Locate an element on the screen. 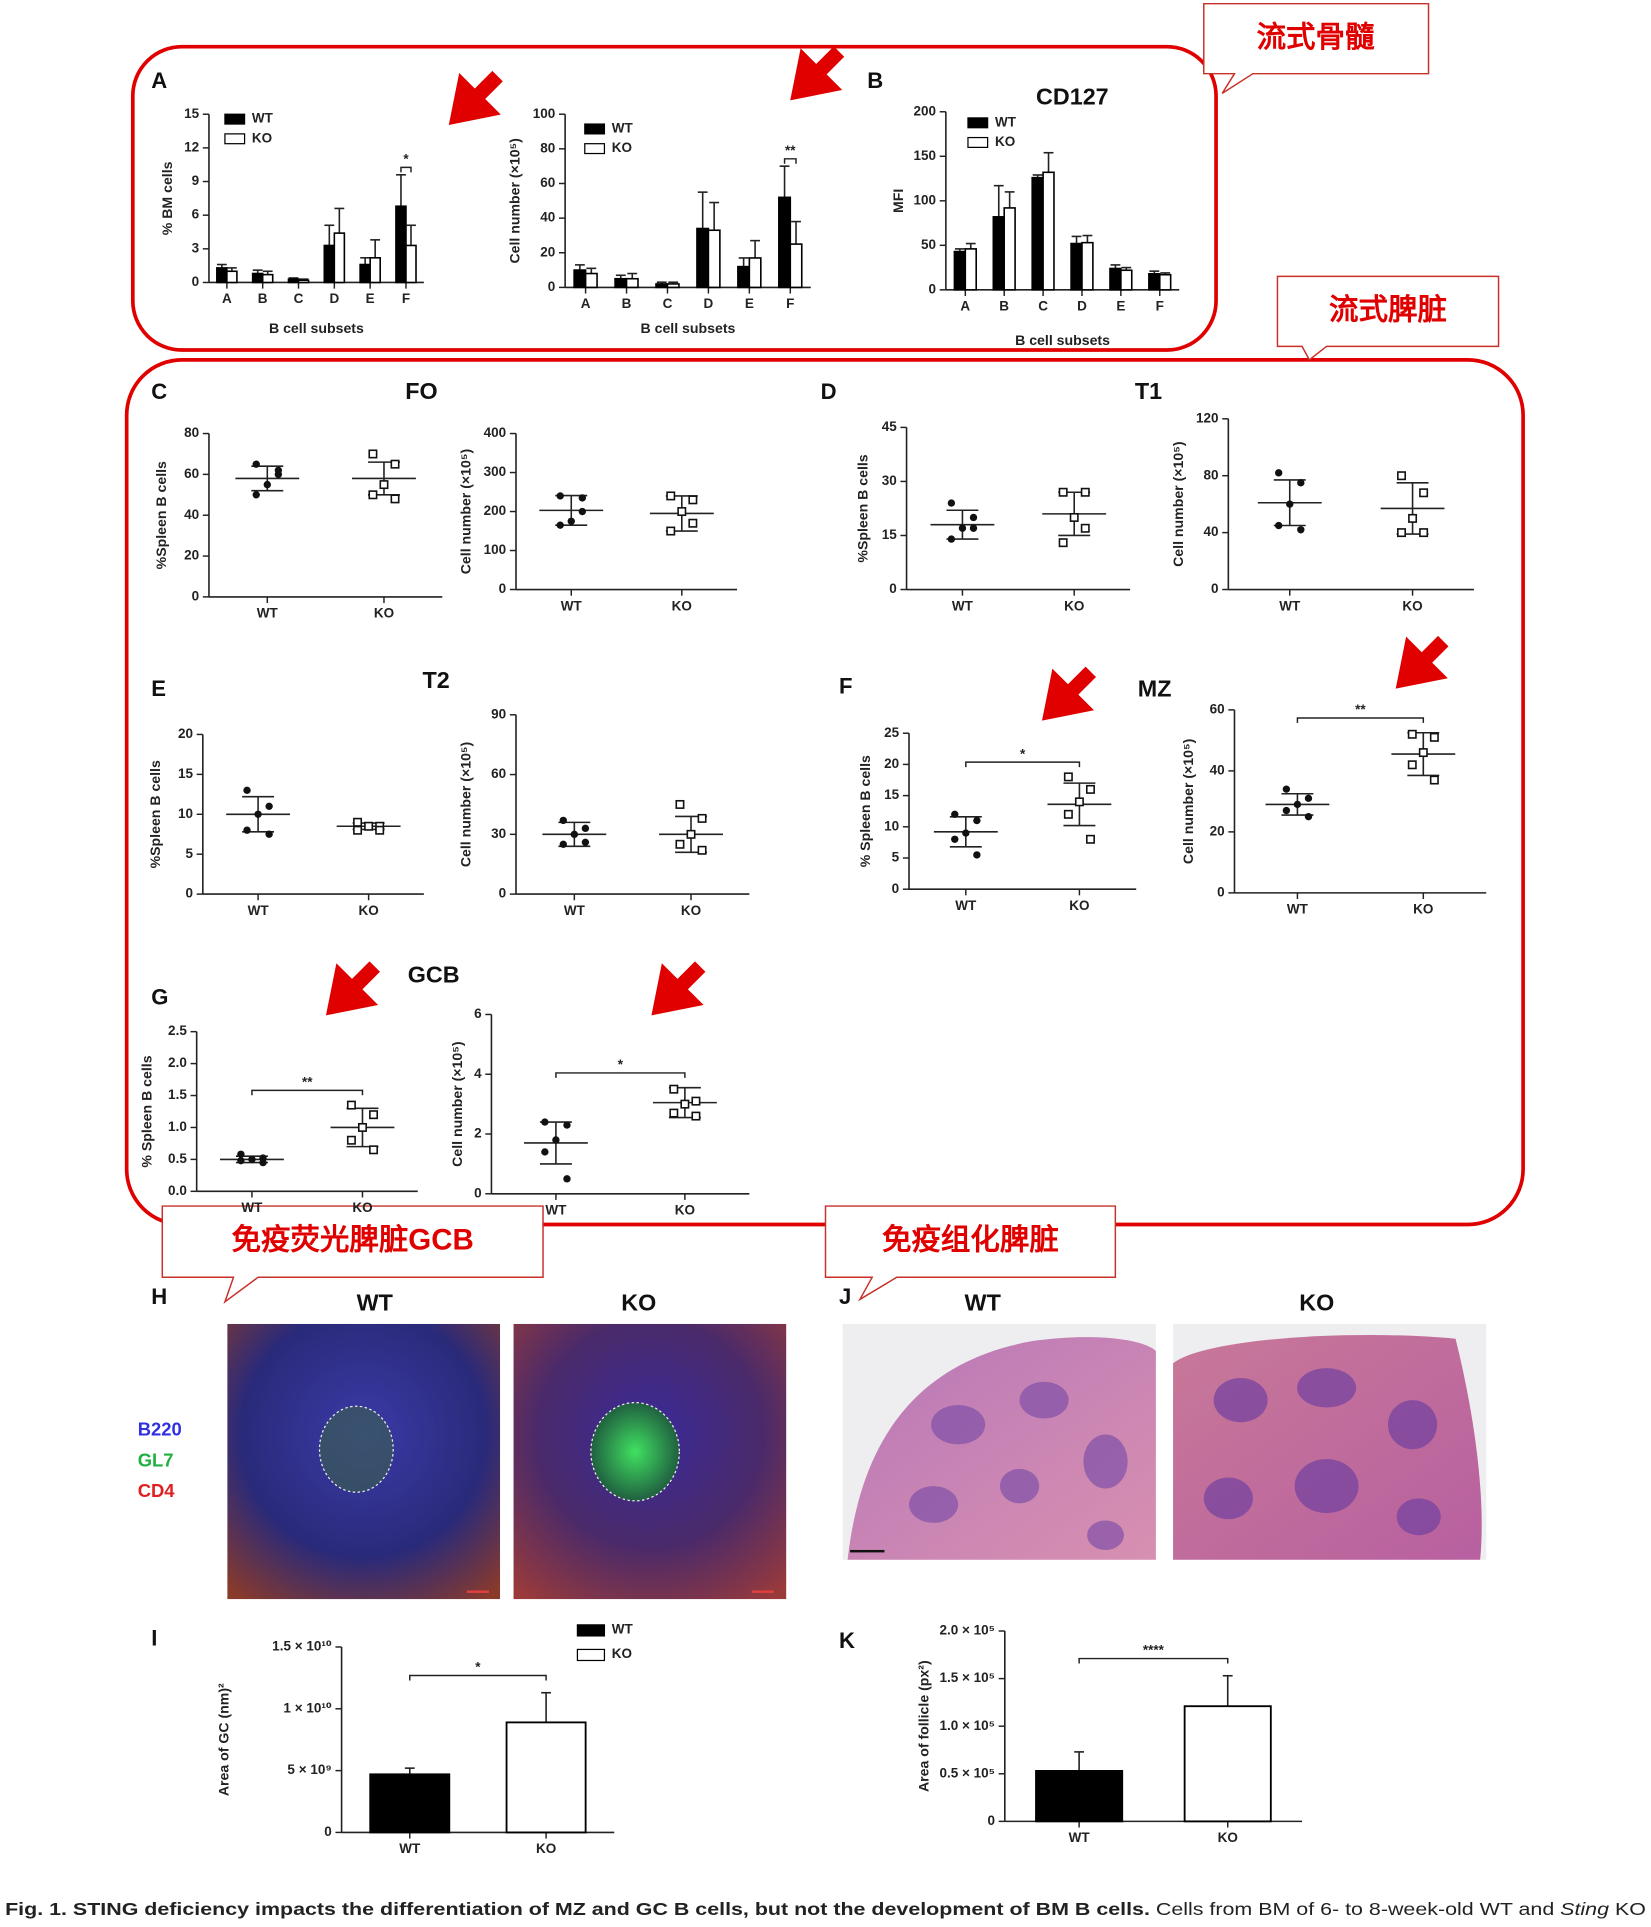 The height and width of the screenshot is (1927, 1651). scale-bar is located at coordinates (762, 1591).